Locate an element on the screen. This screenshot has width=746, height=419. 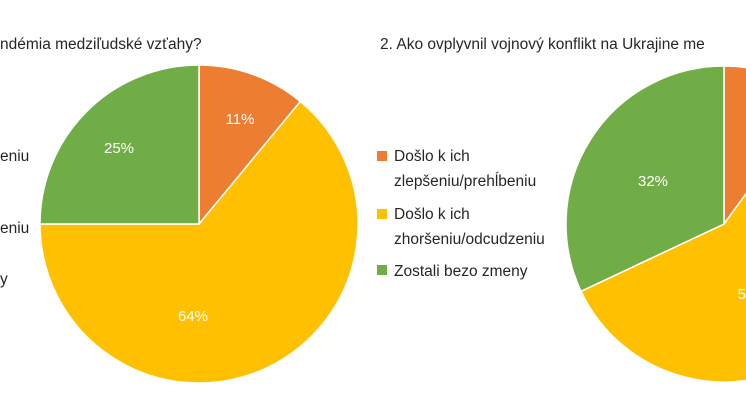
chart-1-legend-fragment-1: eniu is located at coordinates (14, 156).